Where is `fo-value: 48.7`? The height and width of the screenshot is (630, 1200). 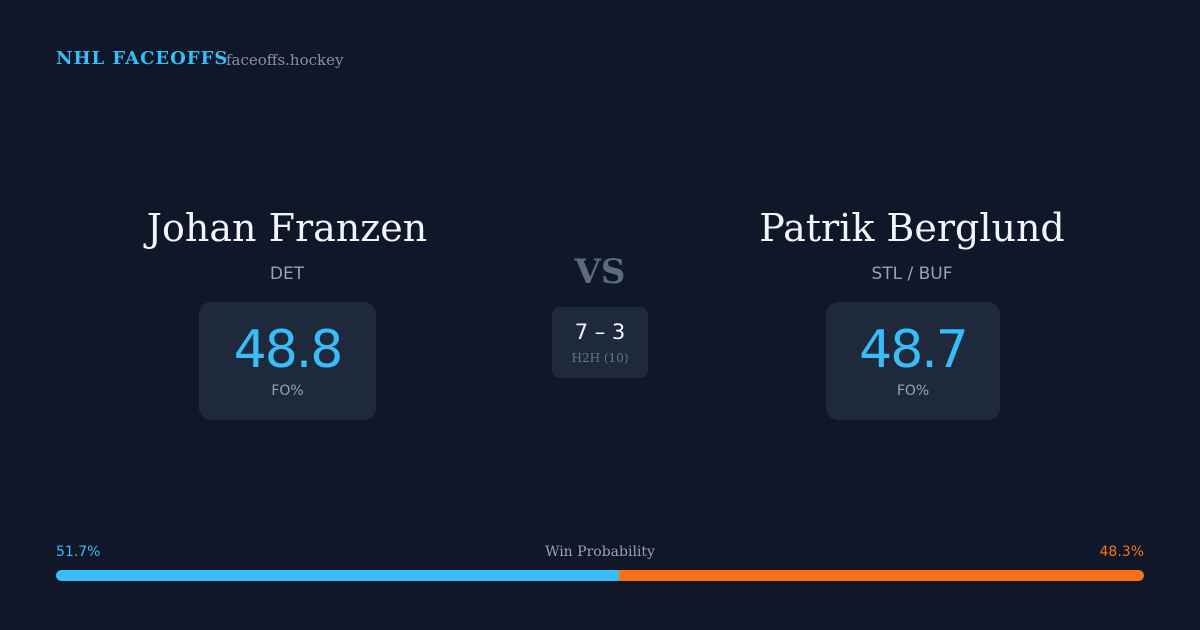 fo-value: 48.7 is located at coordinates (914, 350).